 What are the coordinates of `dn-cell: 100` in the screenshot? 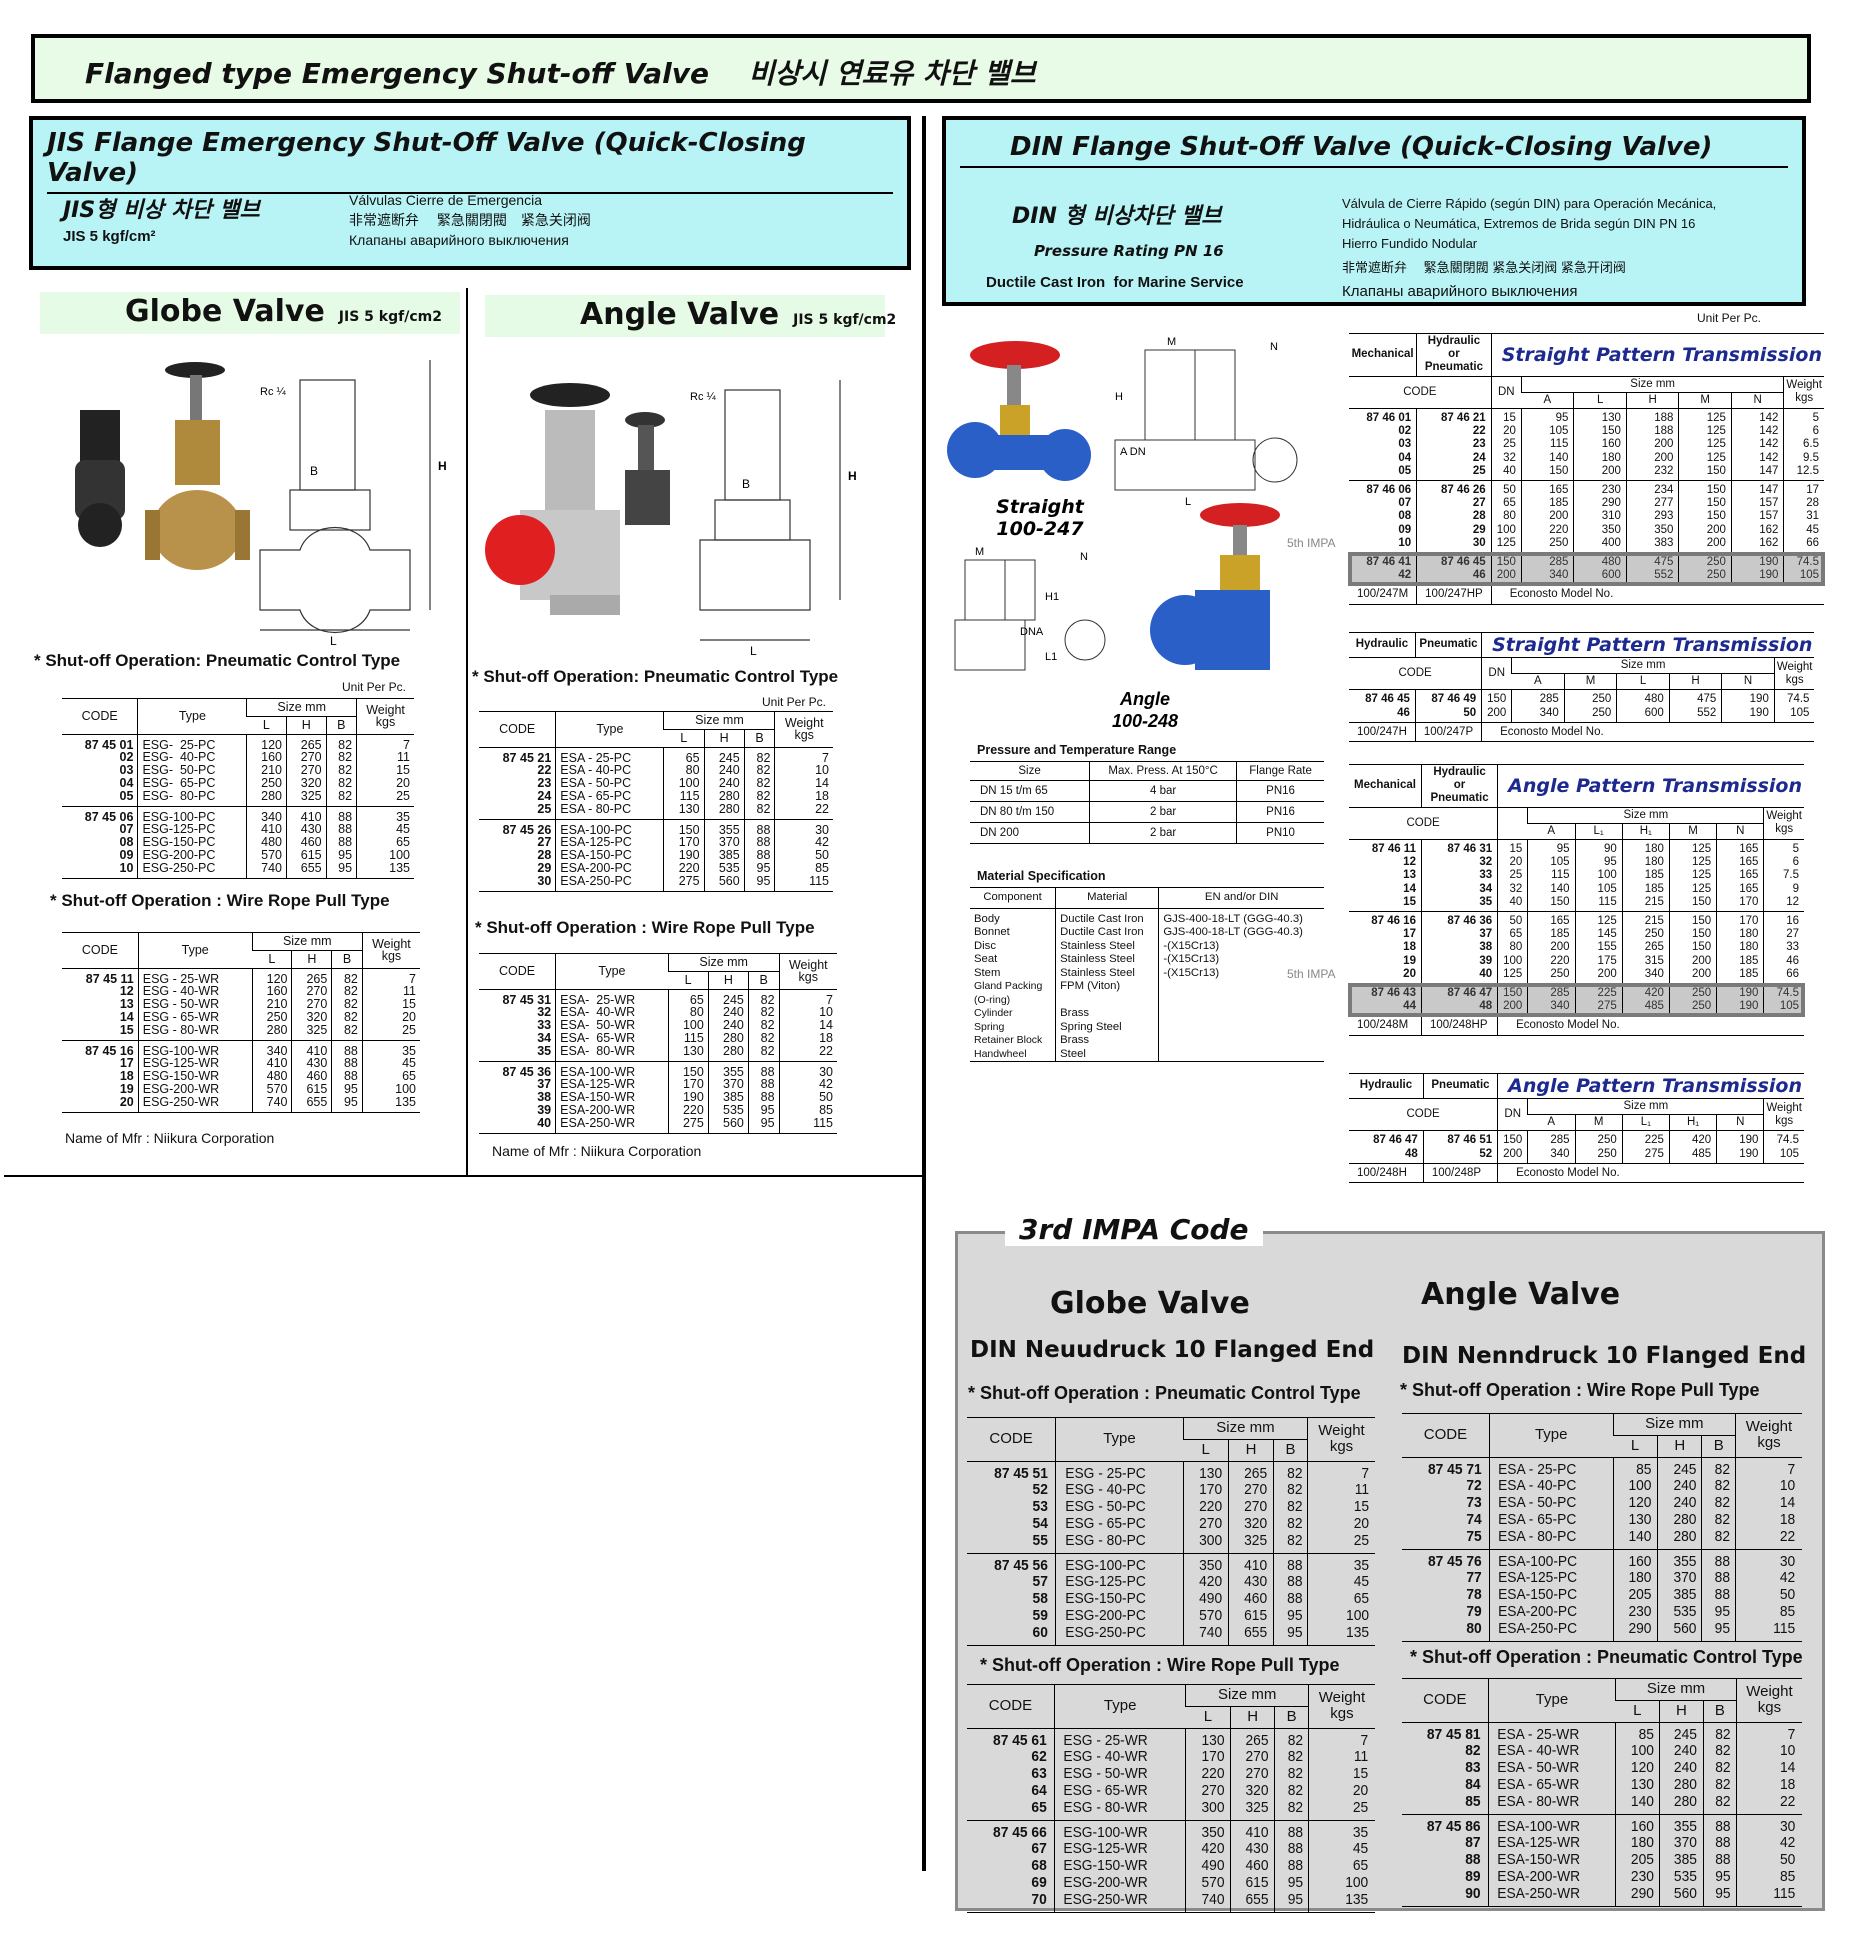 It's located at (1512, 961).